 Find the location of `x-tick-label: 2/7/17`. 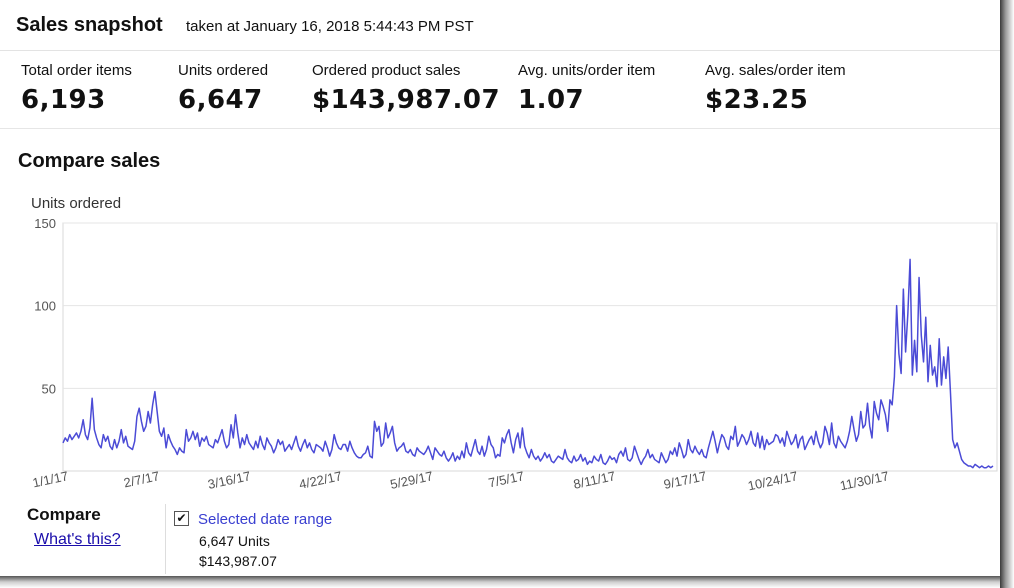

x-tick-label: 2/7/17 is located at coordinates (141, 479).